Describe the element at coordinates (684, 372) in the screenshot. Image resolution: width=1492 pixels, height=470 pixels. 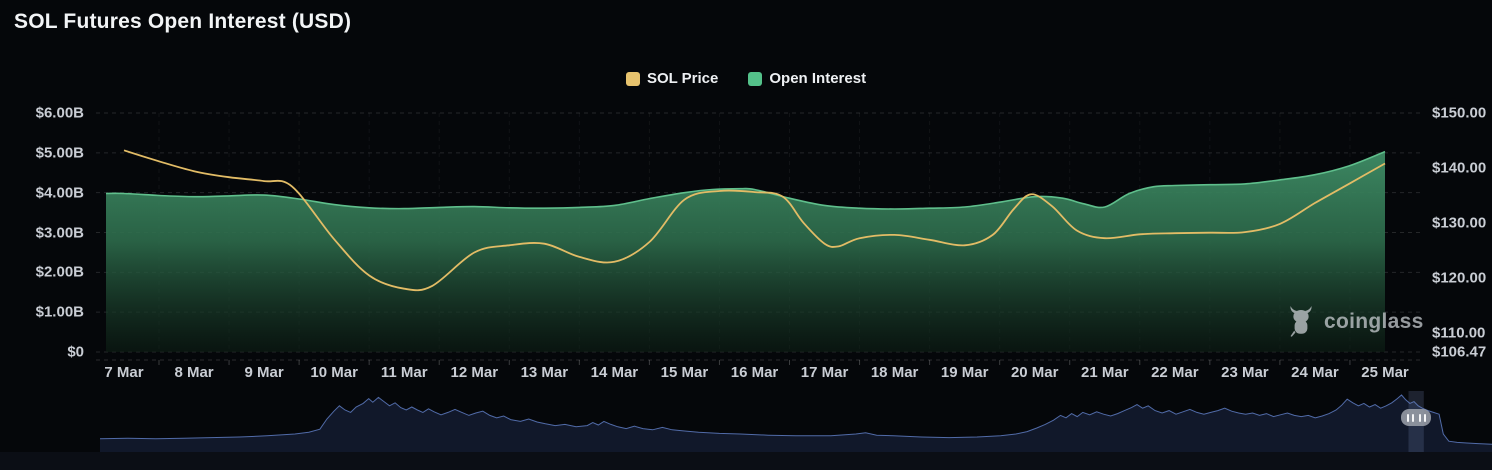
I see `x-axis-label: 15 Mar` at that location.